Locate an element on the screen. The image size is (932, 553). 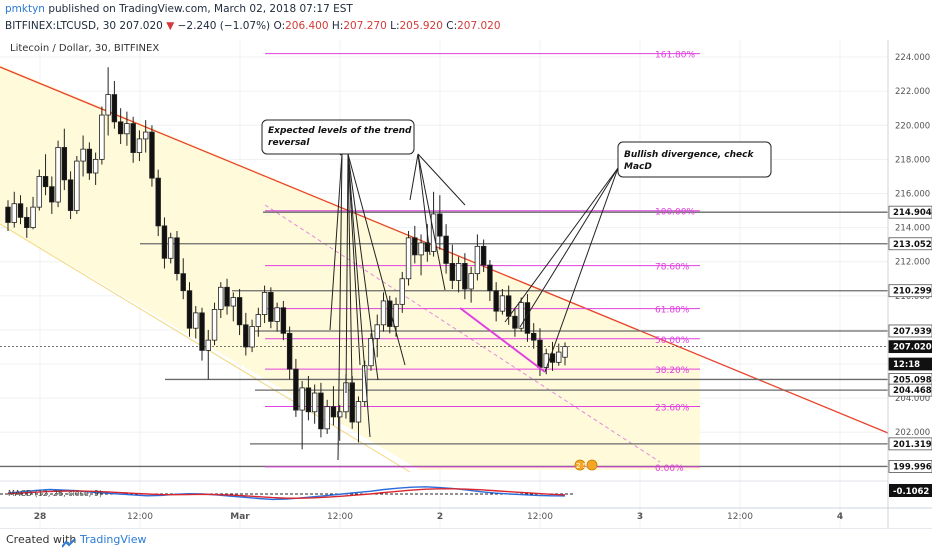
footer: Created with TradingView is located at coordinates (466, 539).